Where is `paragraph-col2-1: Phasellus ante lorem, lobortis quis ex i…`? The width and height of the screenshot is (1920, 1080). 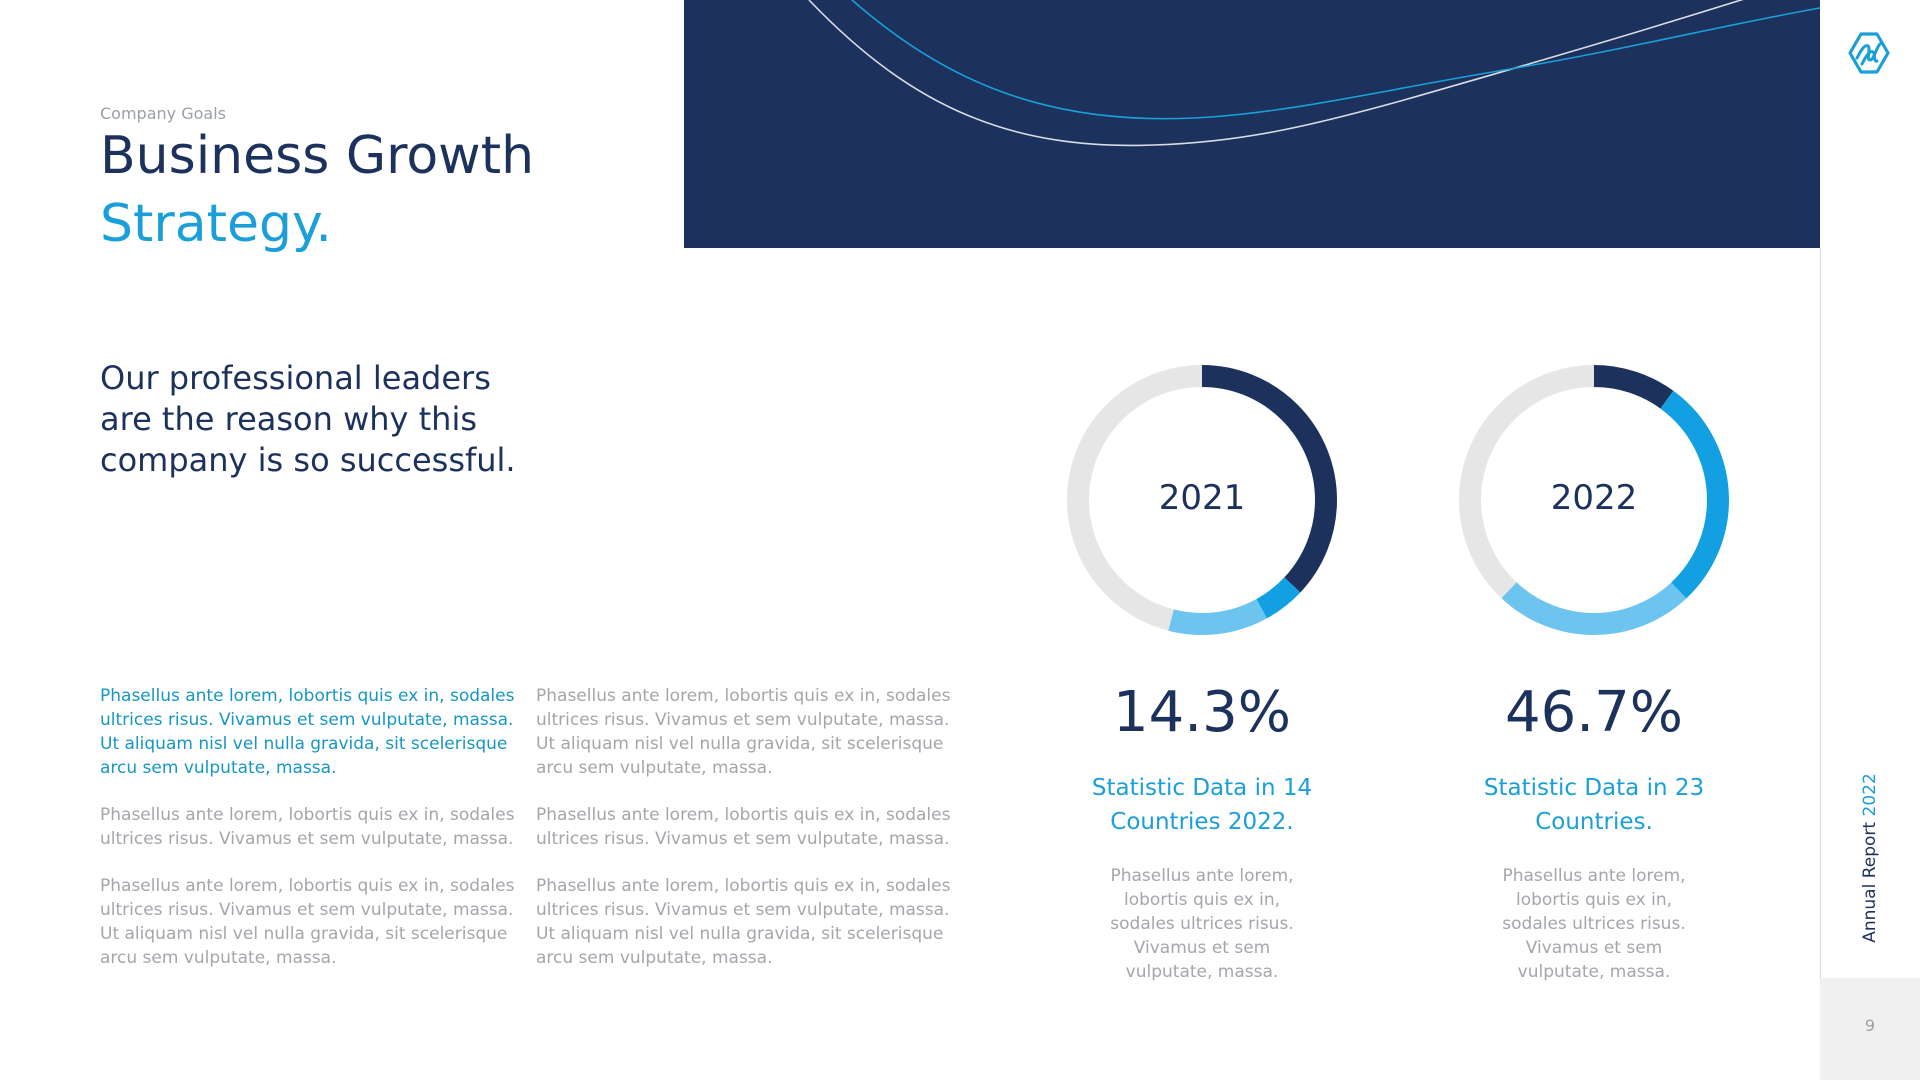 paragraph-col2-1: Phasellus ante lorem, lobortis quis ex i… is located at coordinates (743, 732).